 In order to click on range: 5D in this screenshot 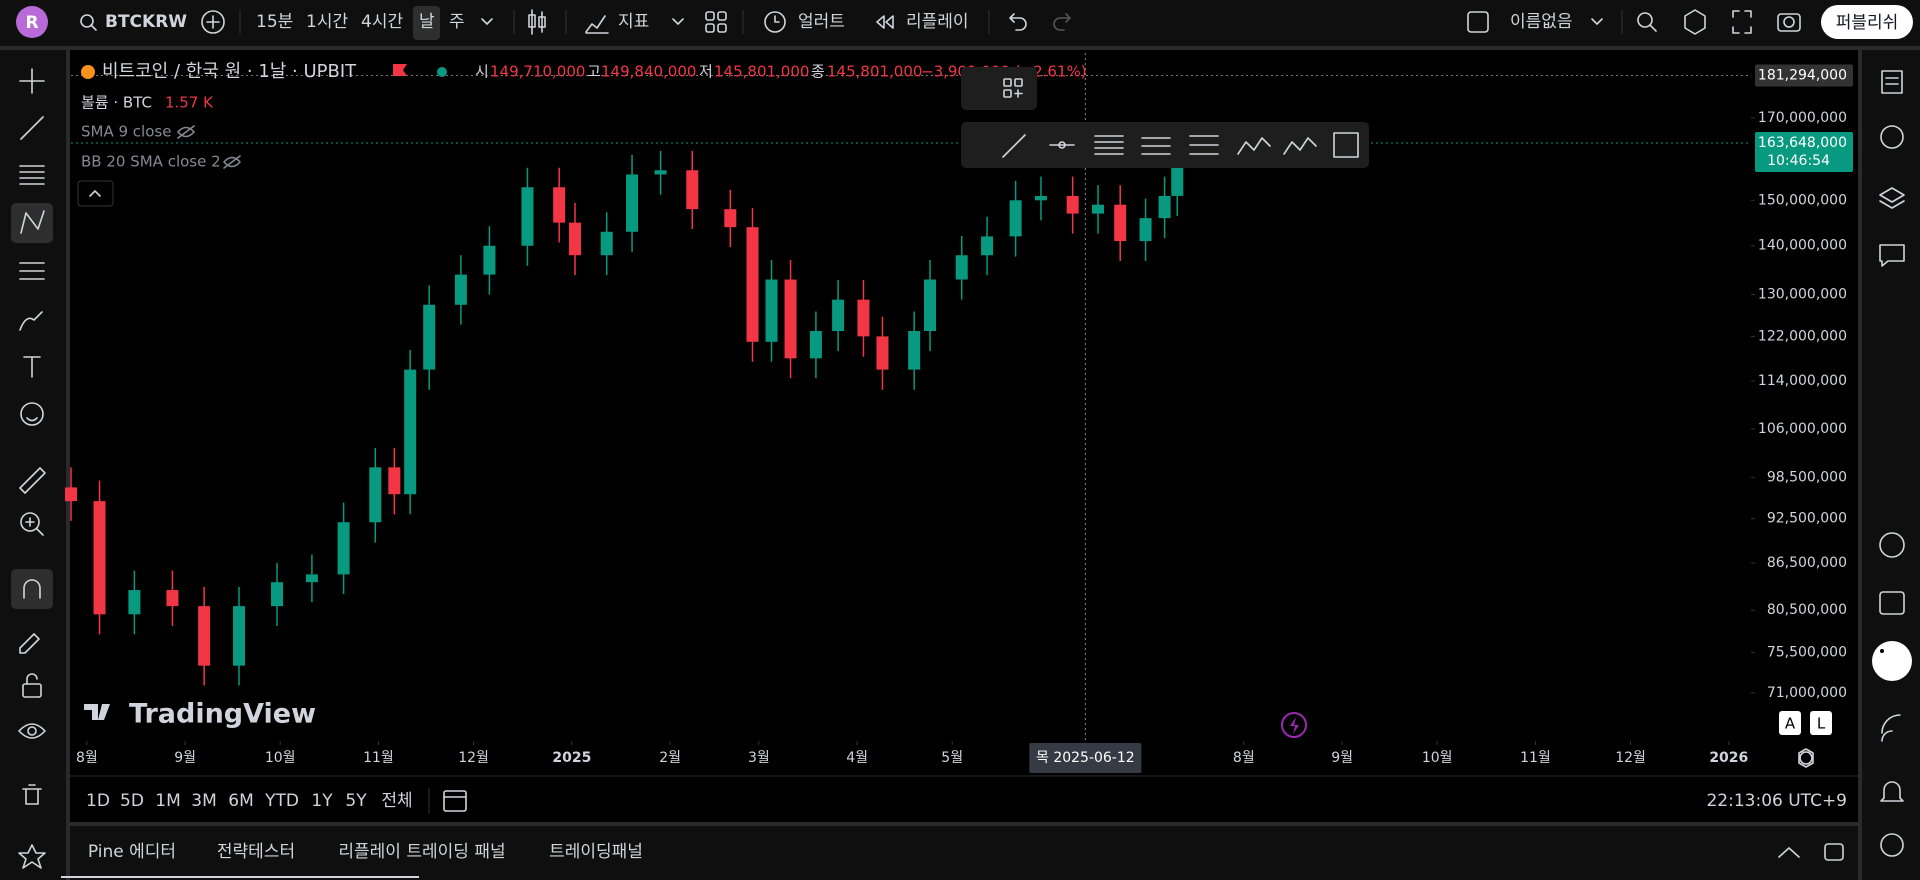, I will do `click(132, 801)`.